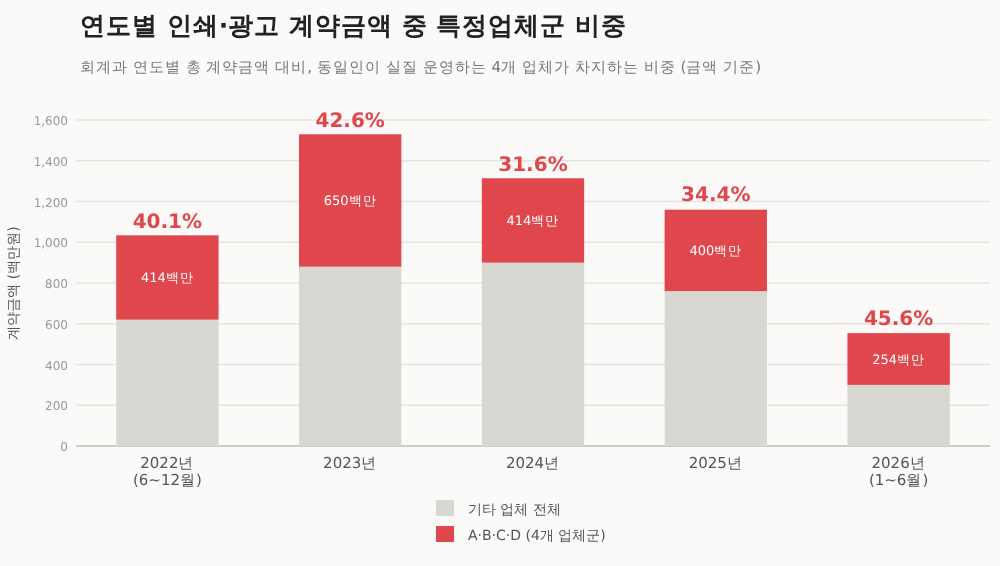 Image resolution: width=1000 pixels, height=566 pixels. I want to click on annotation: 40.1%, so click(167, 222).